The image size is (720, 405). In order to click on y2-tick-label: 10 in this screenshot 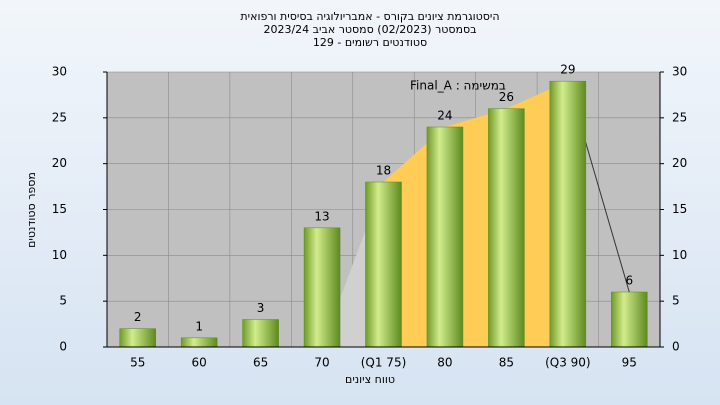, I will do `click(679, 255)`.